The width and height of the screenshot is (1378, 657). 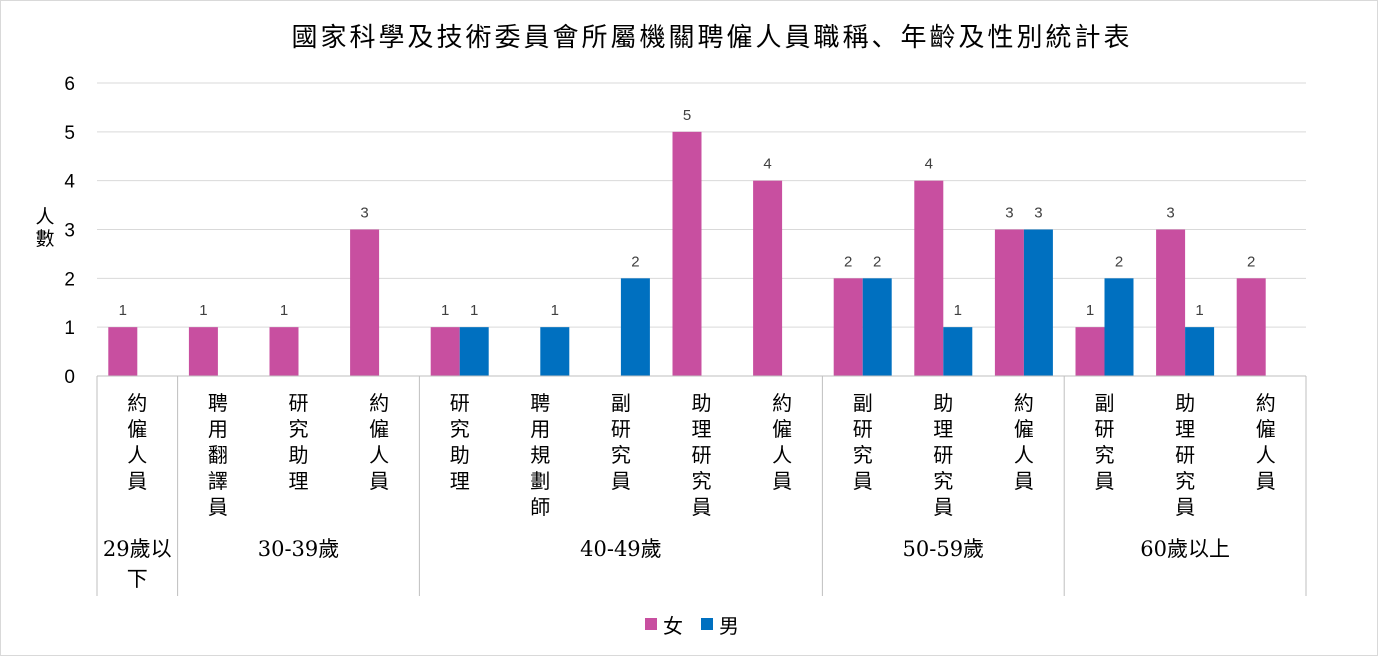 What do you see at coordinates (673, 626) in the screenshot?
I see `legend-label: 女` at bounding box center [673, 626].